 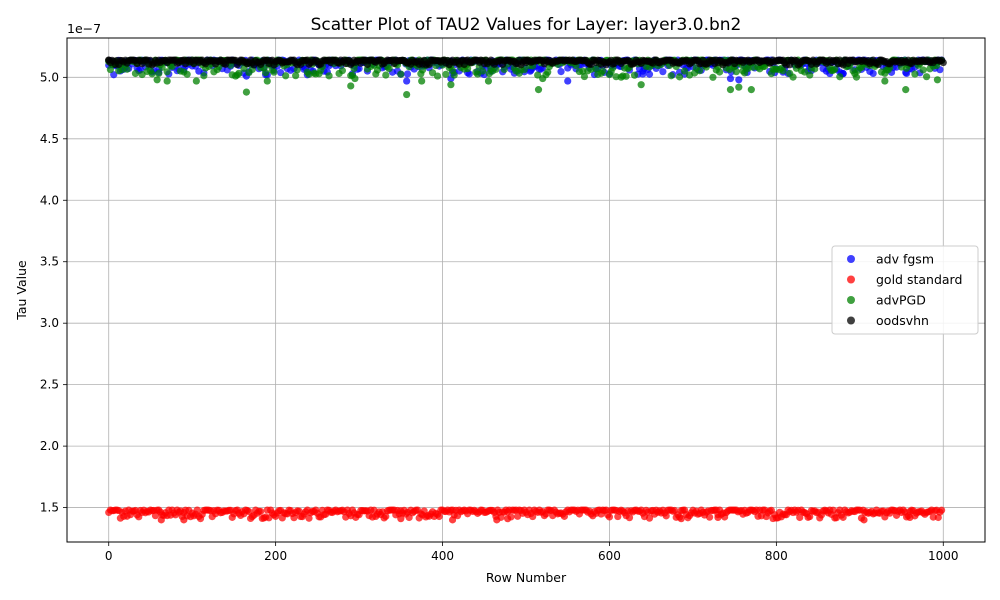 What do you see at coordinates (901, 300) in the screenshot?
I see `legend-label: advPGD` at bounding box center [901, 300].